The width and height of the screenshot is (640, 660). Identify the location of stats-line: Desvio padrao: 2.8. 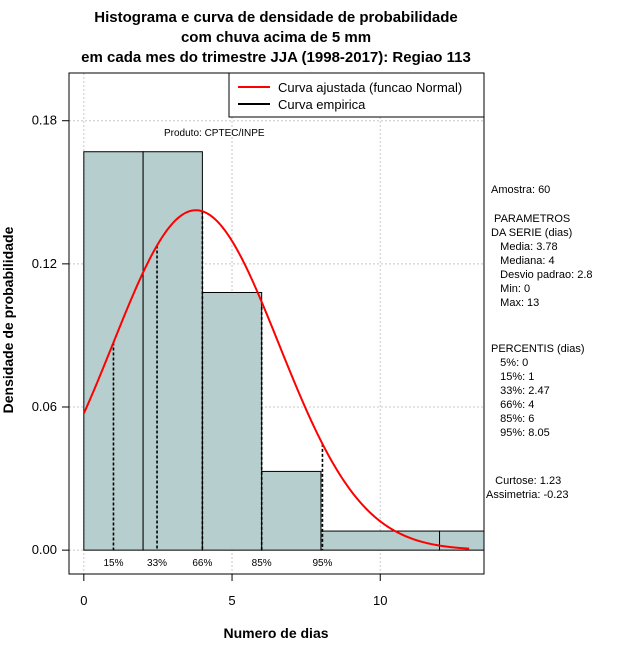
(542, 275).